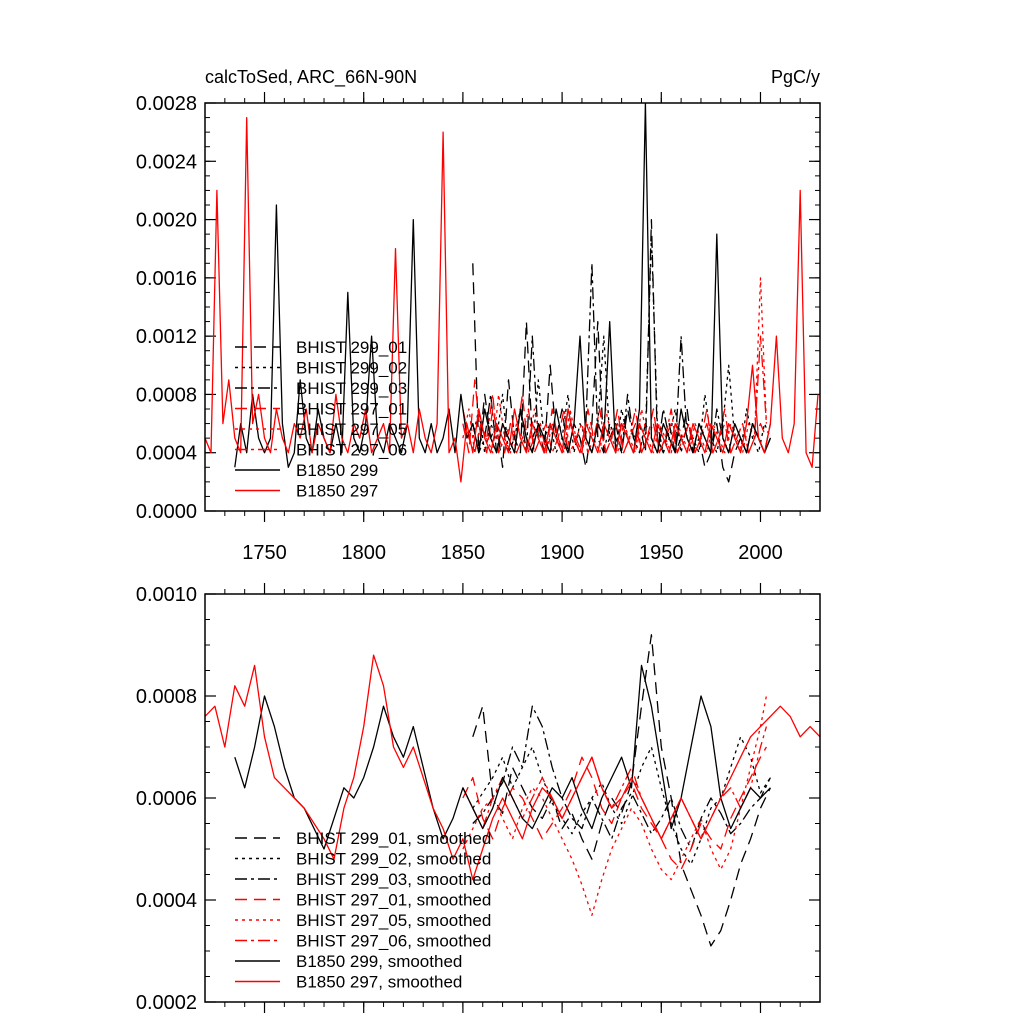  I want to click on legend-label: B1850 297, so click(337, 491).